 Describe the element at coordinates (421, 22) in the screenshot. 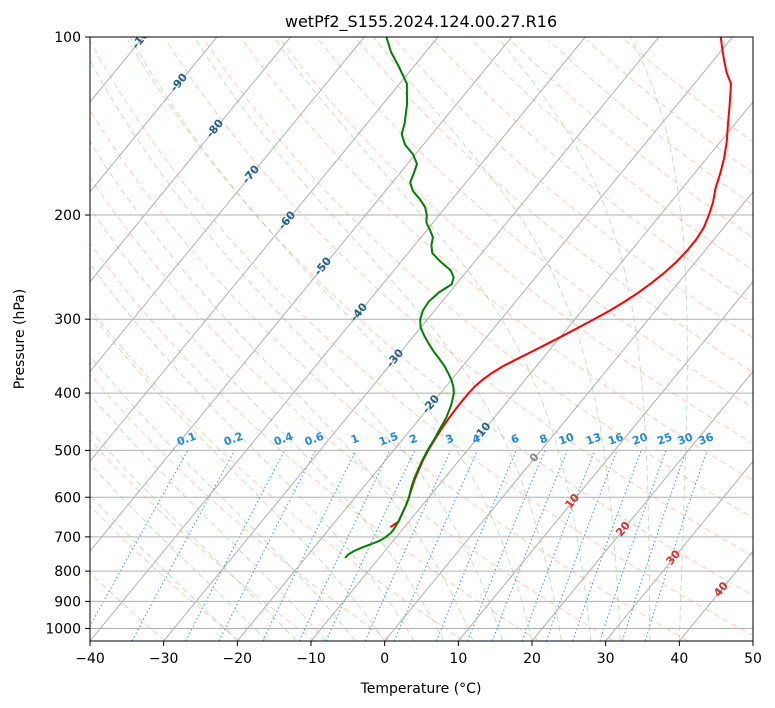

I see `chart-title: wetPf2_S155.2024.124.00.27.R16` at that location.